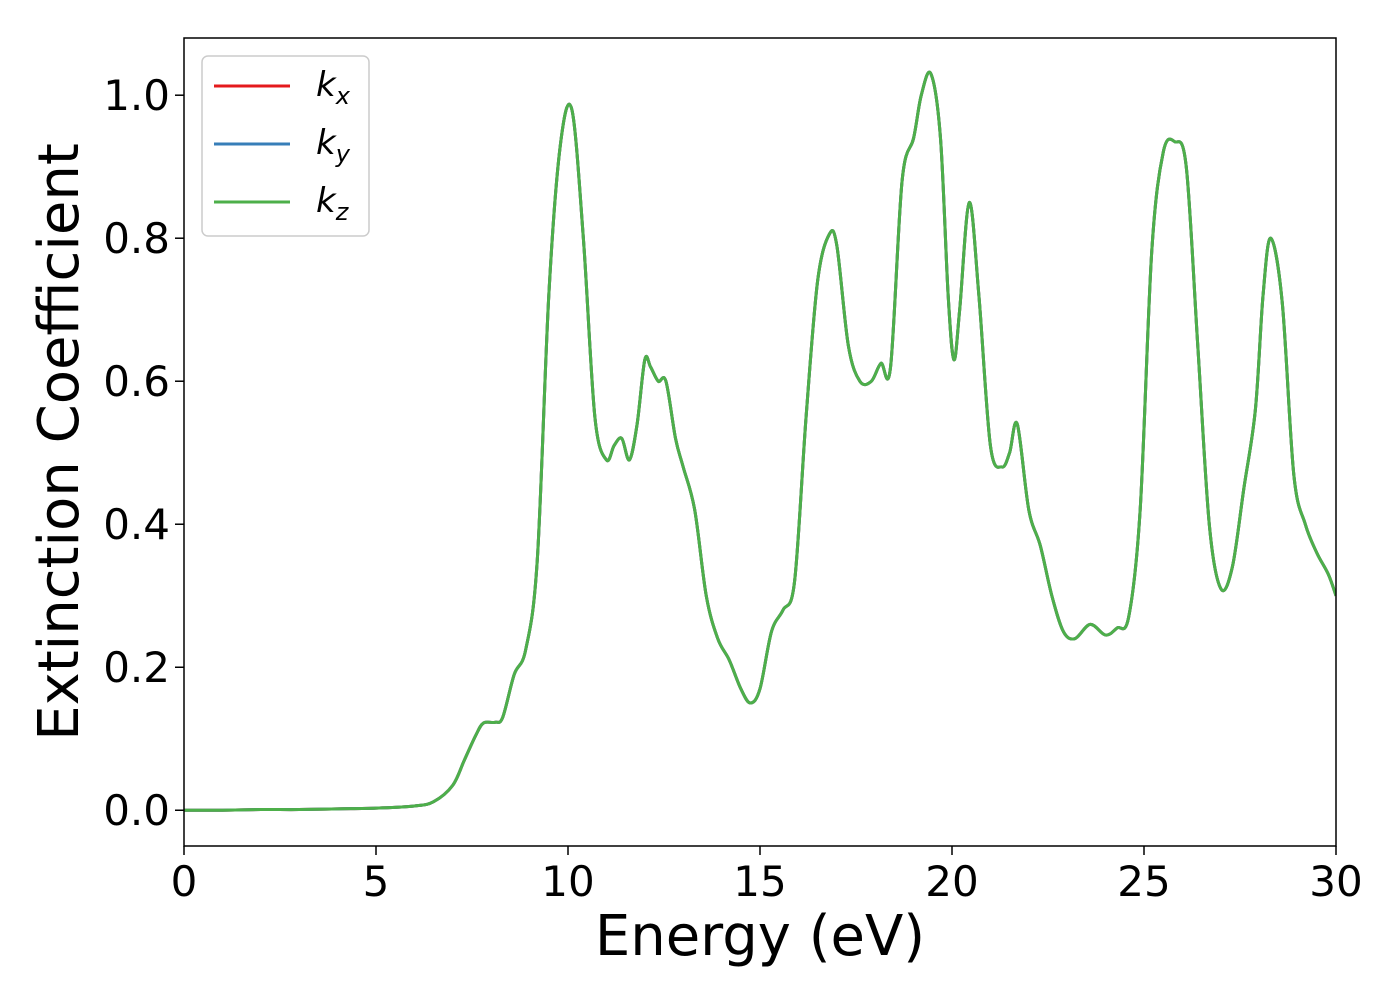 The width and height of the screenshot is (1400, 1000). Describe the element at coordinates (136, 238) in the screenshot. I see `y-tick-label: 0.8` at that location.